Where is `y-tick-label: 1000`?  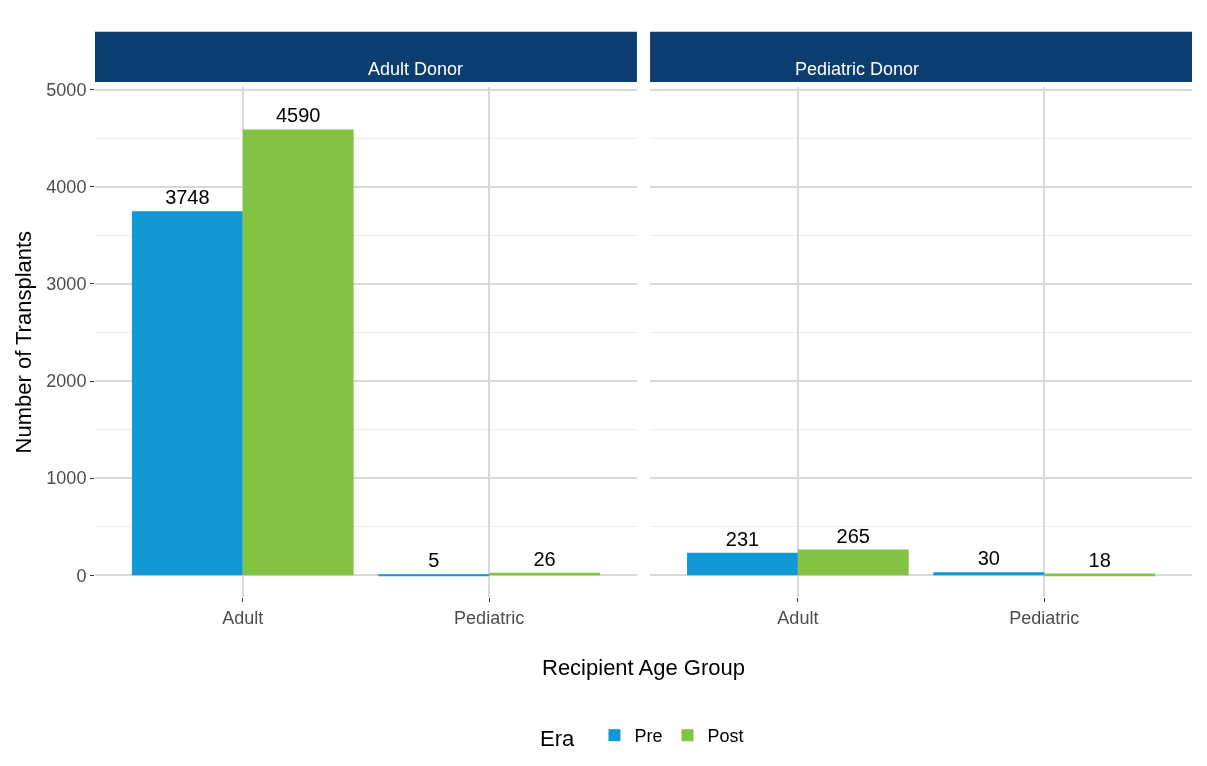 y-tick-label: 1000 is located at coordinates (66, 478).